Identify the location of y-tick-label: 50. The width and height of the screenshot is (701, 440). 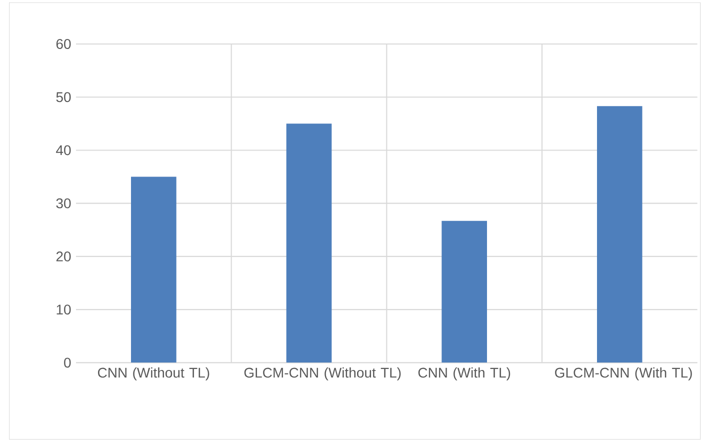
(63, 97).